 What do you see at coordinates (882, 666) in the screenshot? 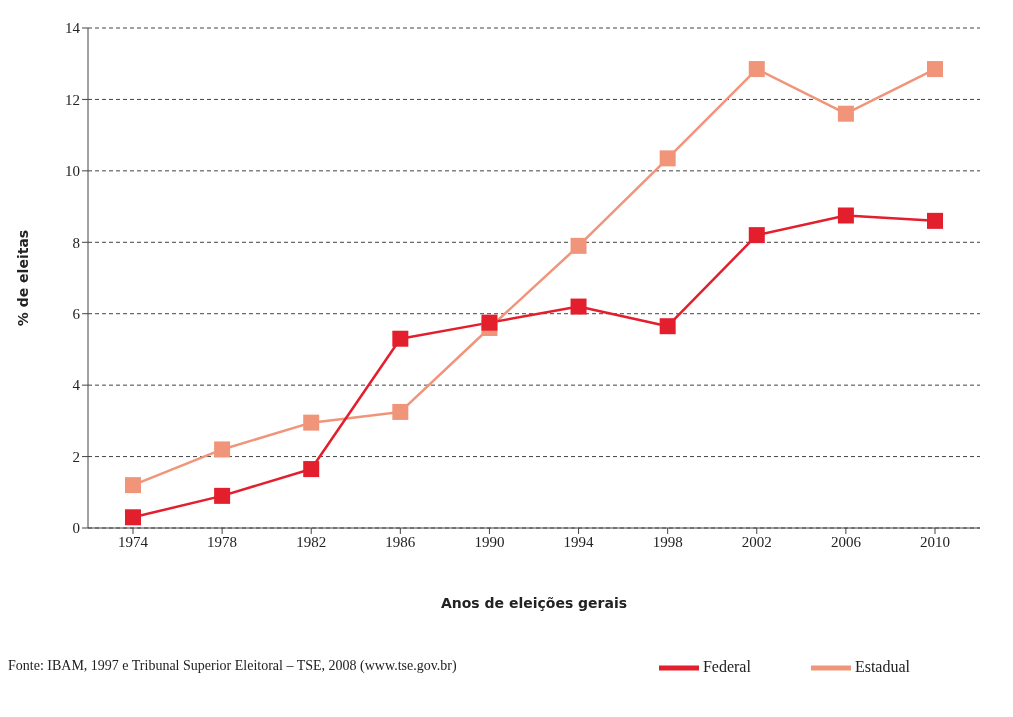
I see `legend-label: Estadual` at bounding box center [882, 666].